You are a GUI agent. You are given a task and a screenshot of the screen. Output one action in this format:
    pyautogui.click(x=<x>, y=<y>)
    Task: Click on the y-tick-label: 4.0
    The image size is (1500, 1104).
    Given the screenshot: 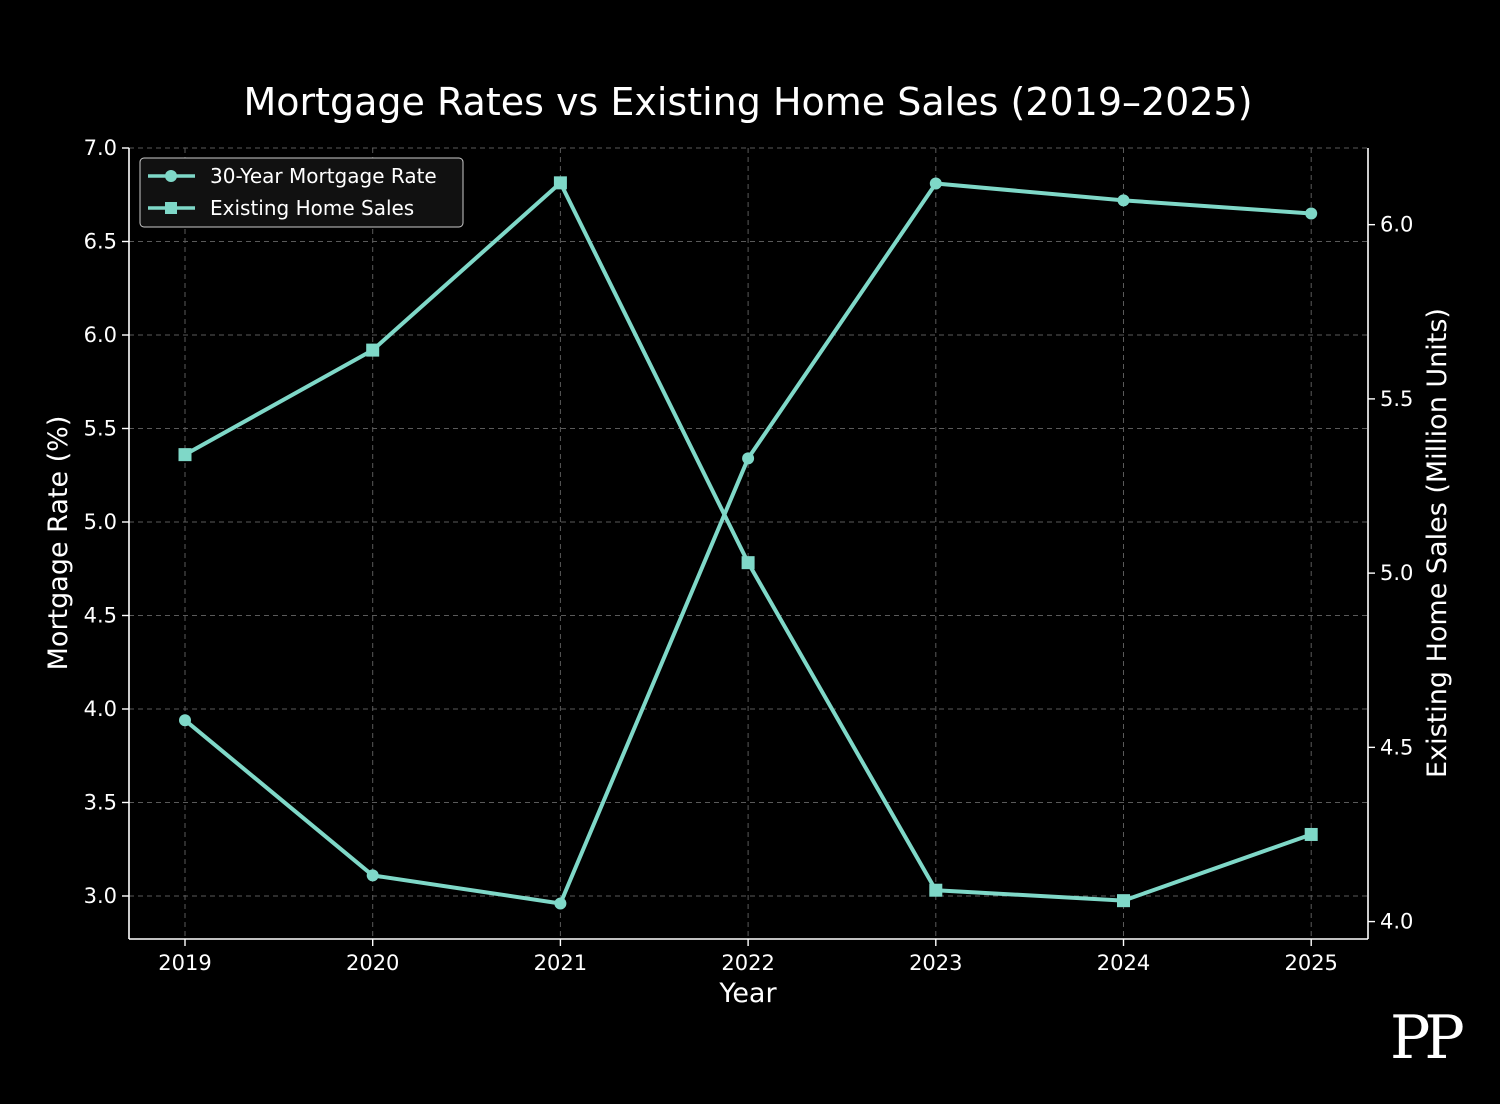 What is the action you would take?
    pyautogui.click(x=100, y=709)
    